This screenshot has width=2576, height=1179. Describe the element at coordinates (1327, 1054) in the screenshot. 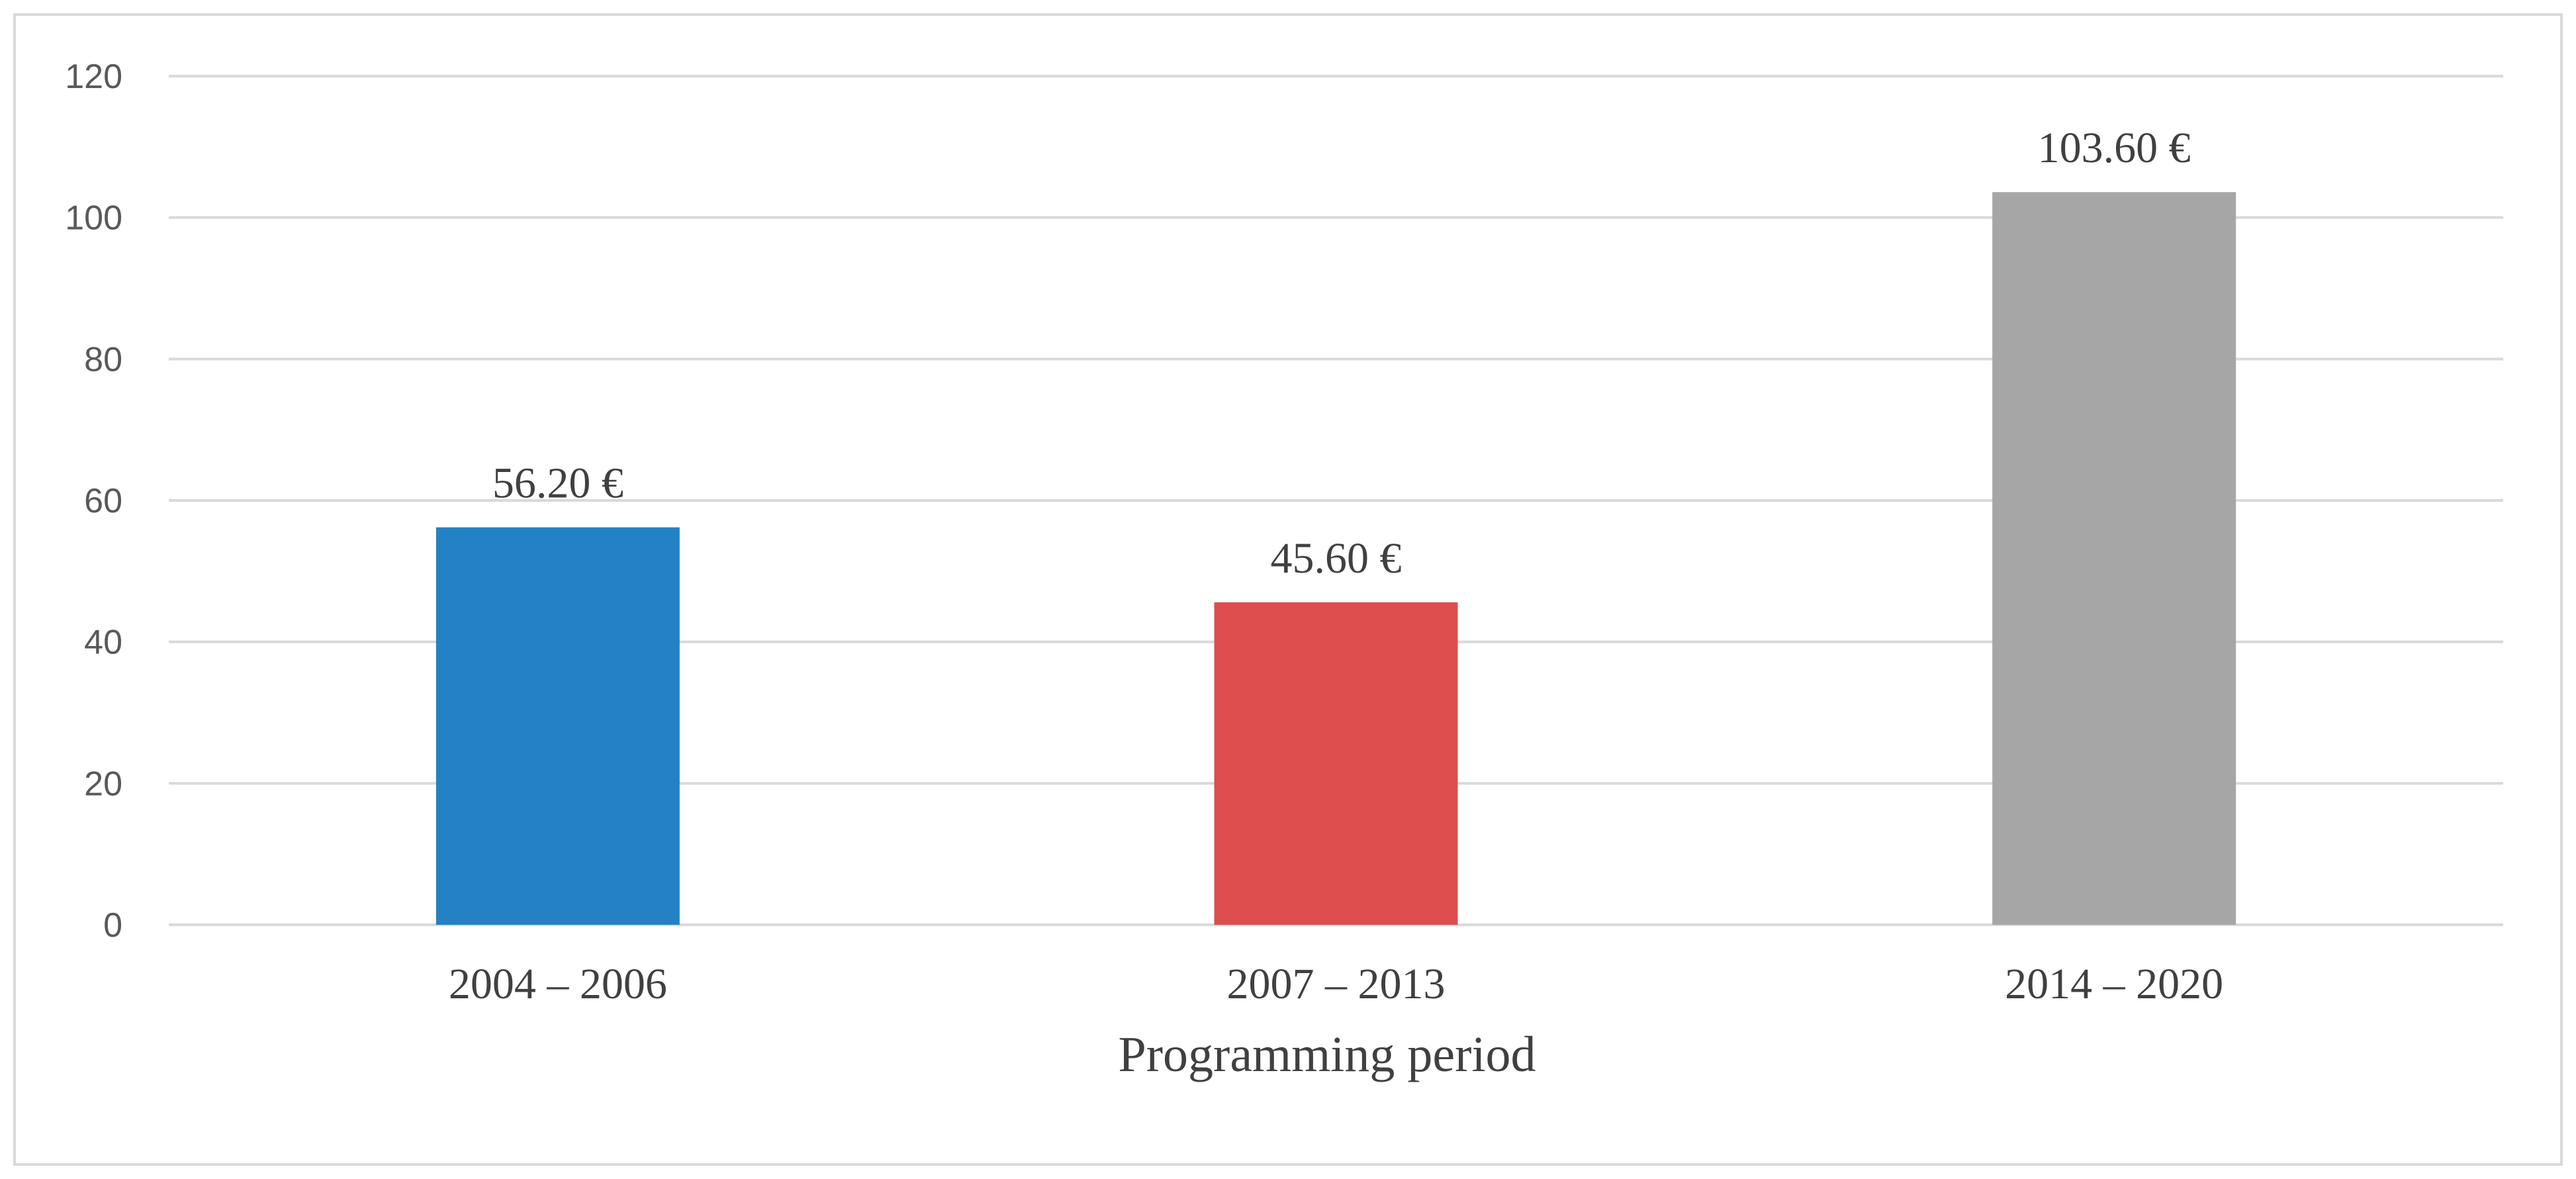

I see `x-axis-title: Programming period` at that location.